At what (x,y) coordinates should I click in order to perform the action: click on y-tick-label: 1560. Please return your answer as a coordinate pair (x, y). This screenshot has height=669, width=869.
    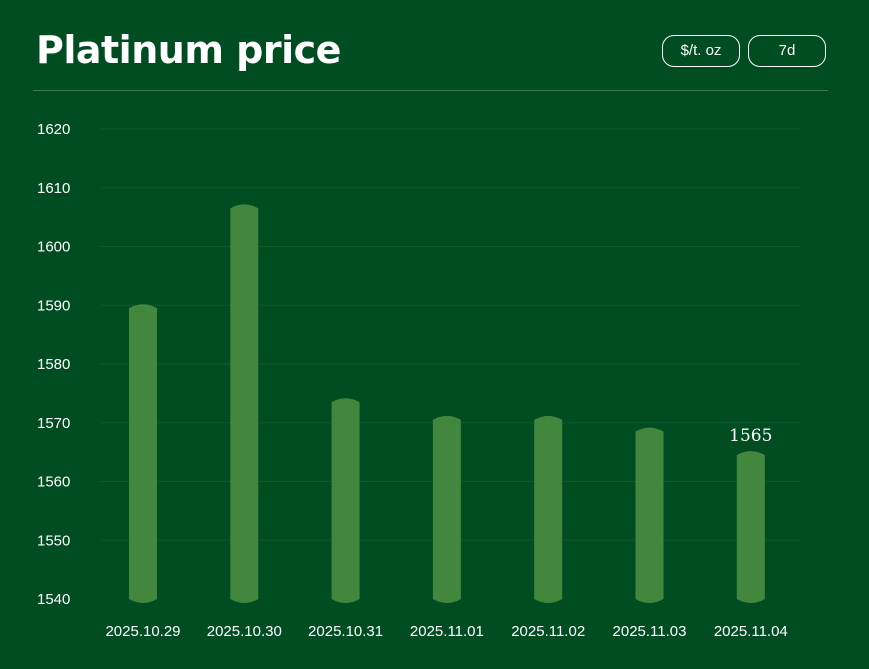
    Looking at the image, I should click on (53, 482).